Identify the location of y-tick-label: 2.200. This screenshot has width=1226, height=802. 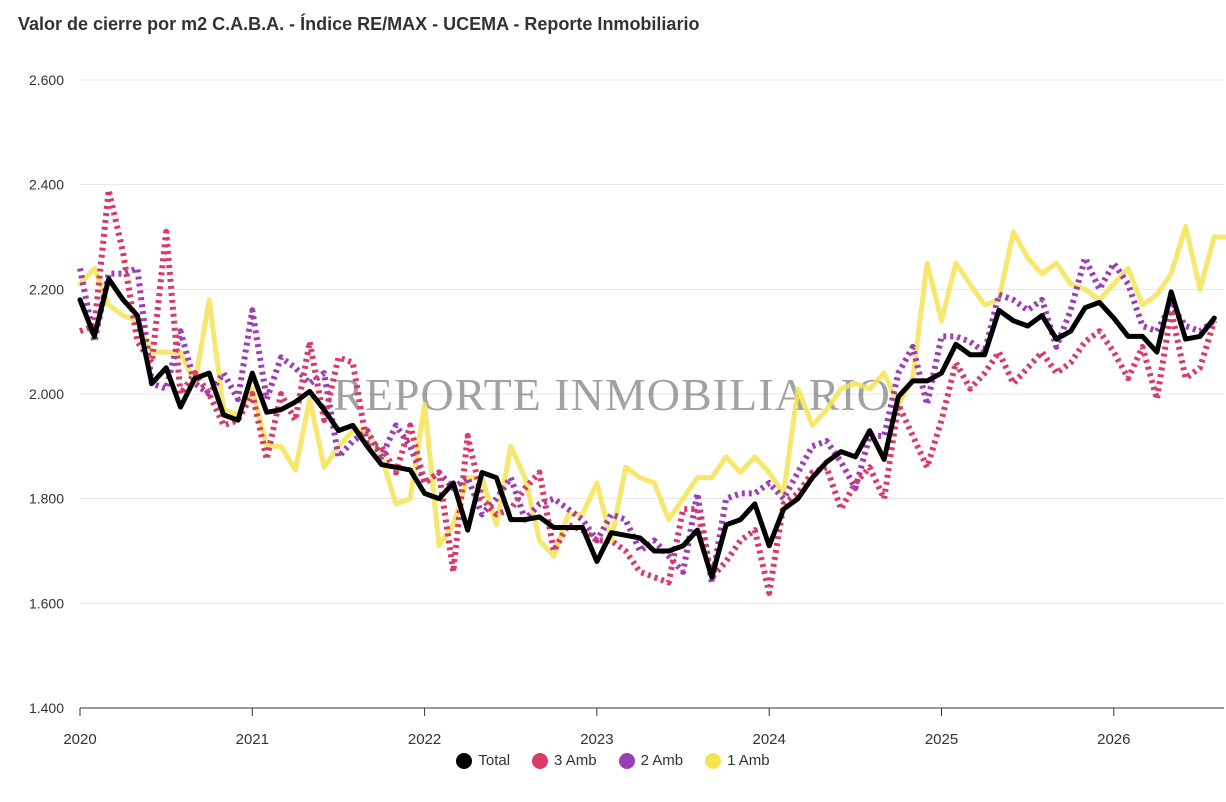
(46, 289).